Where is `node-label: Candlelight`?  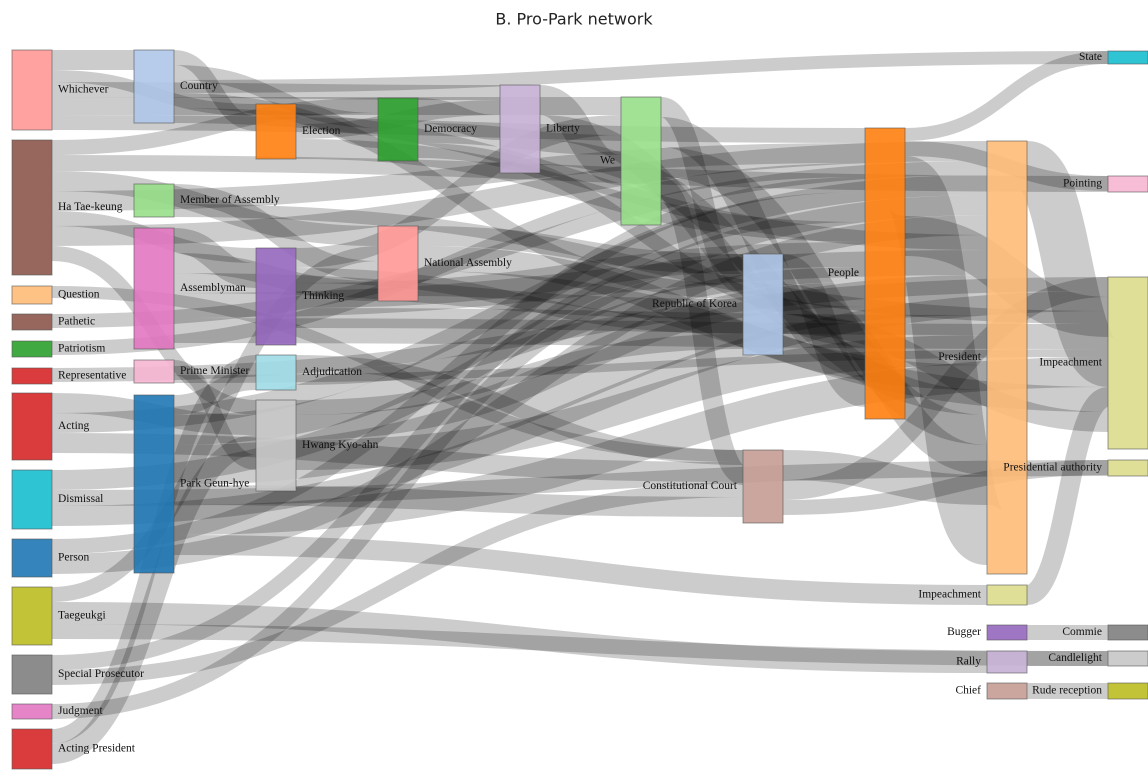 node-label: Candlelight is located at coordinates (1075, 658).